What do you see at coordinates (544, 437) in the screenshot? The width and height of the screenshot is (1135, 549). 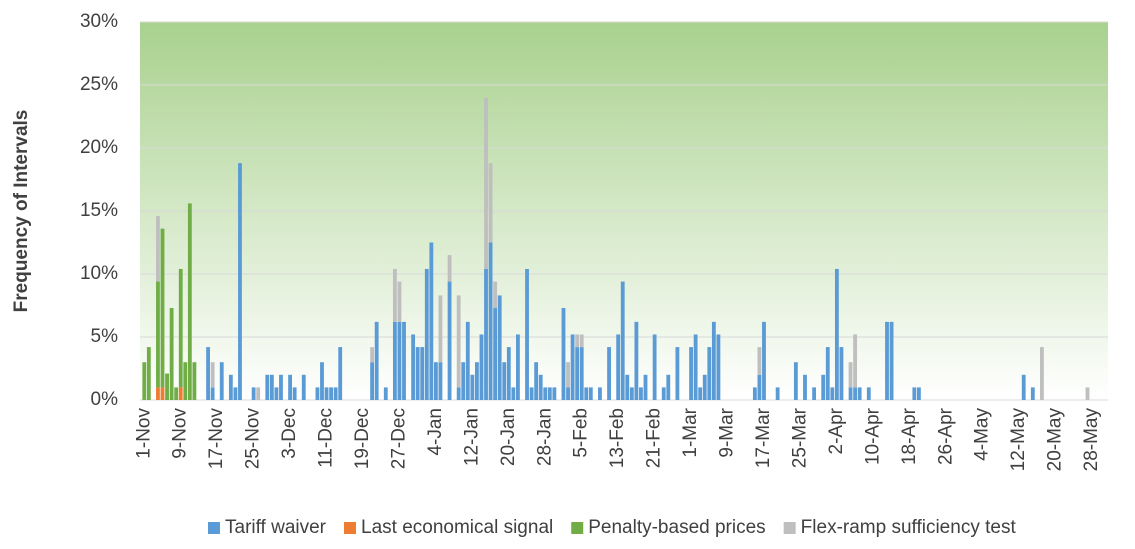 I see `x-tick-label: 28-Jan` at bounding box center [544, 437].